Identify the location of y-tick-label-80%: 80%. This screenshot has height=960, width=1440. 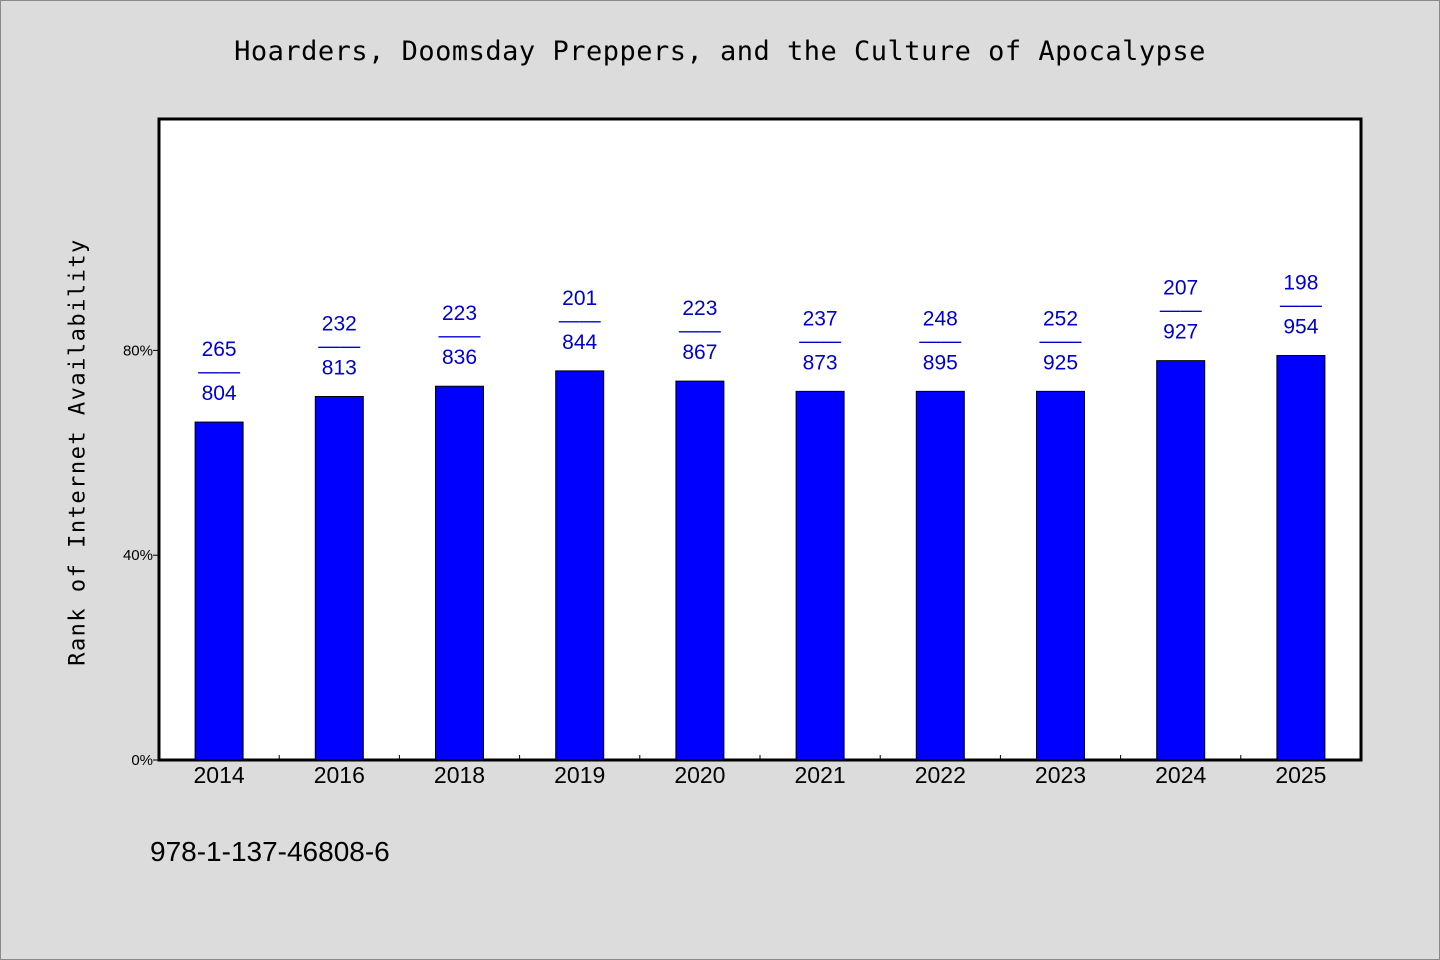
(138, 350).